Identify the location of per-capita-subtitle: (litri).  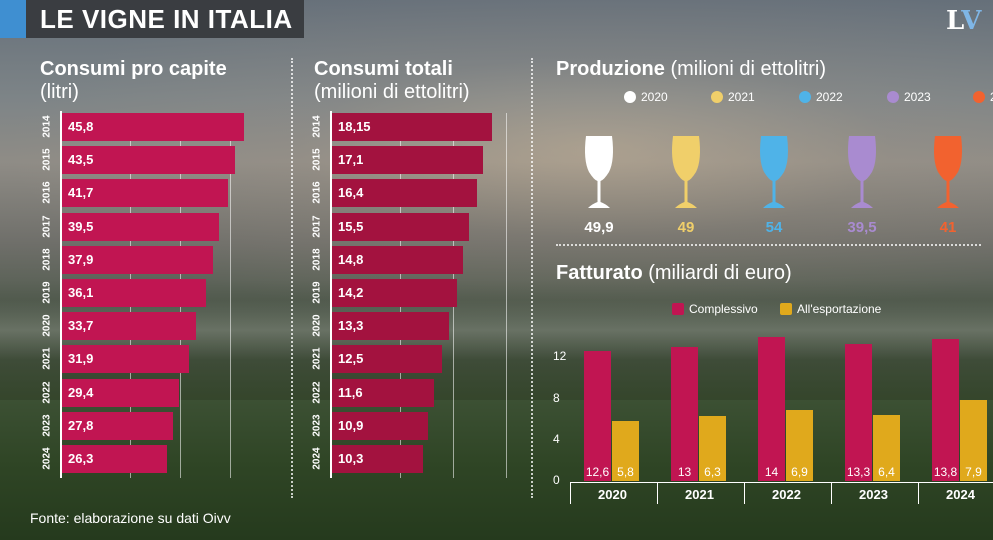
(59, 92).